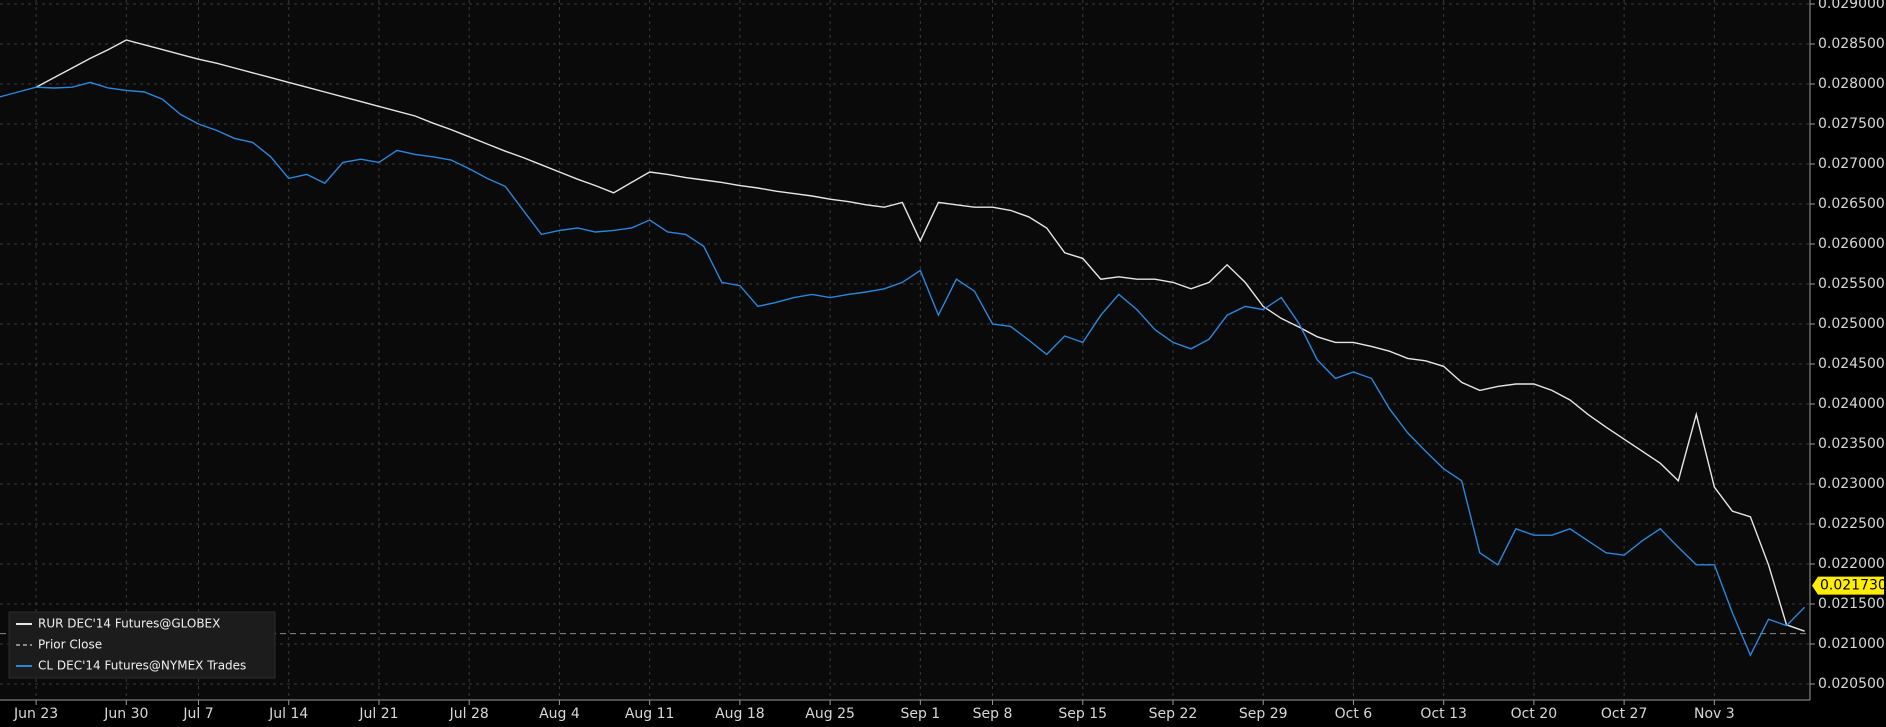 The image size is (1886, 727). Describe the element at coordinates (70, 645) in the screenshot. I see `legend-label: Prior Close` at that location.